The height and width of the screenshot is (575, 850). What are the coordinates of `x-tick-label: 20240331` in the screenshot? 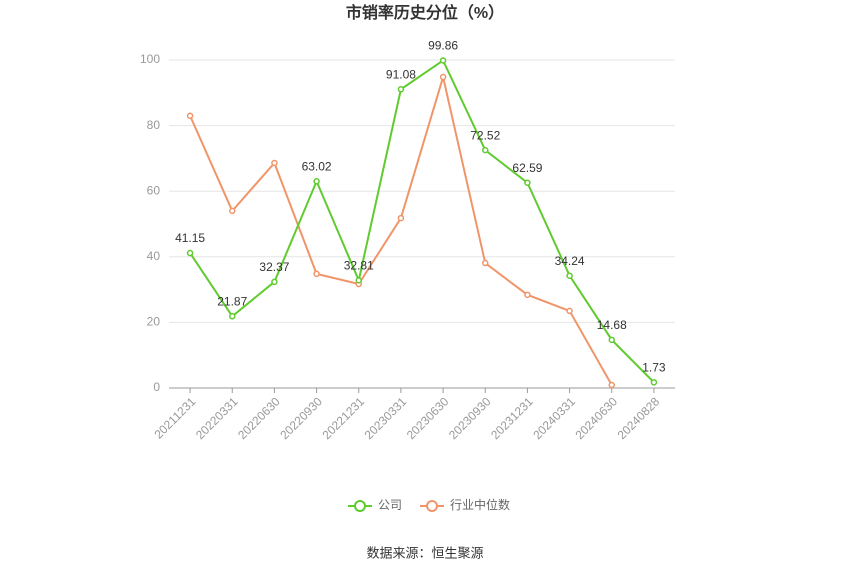 It's located at (554, 418).